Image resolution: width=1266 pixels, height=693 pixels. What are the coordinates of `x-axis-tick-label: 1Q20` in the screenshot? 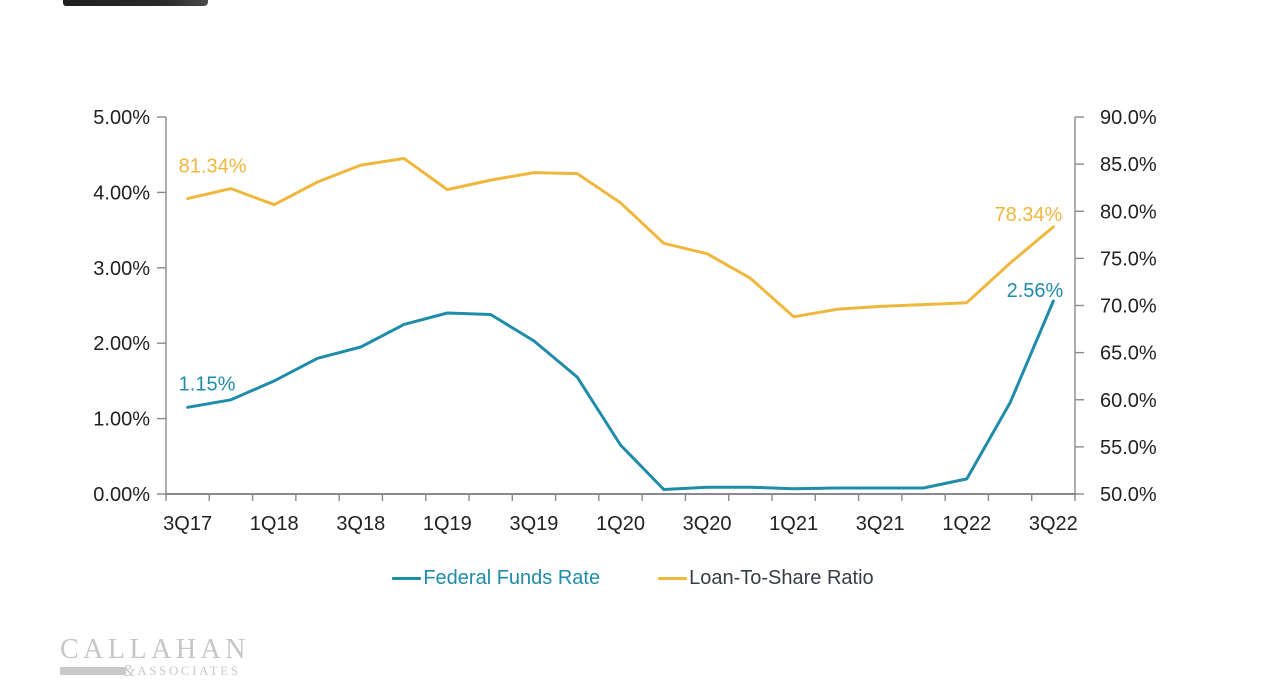 It's located at (620, 524).